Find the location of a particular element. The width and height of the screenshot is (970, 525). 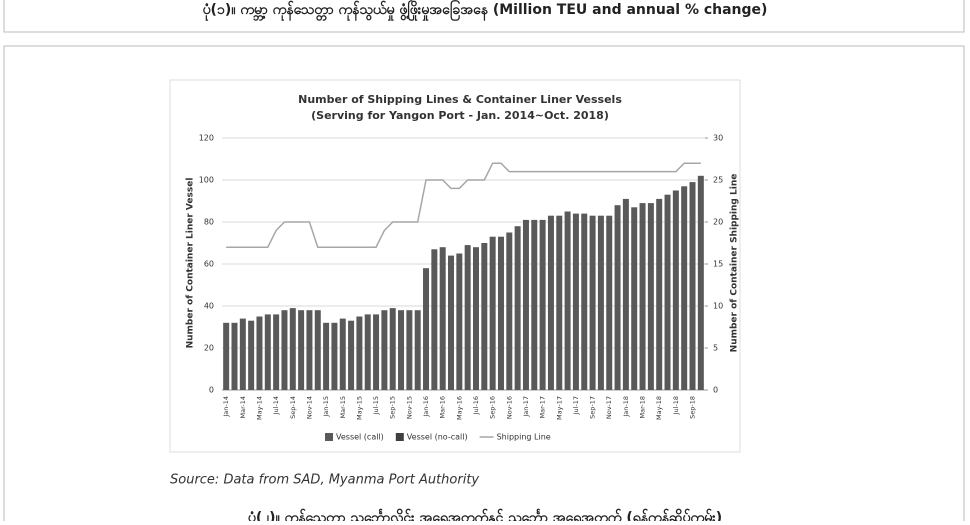

x-tick-label: Jan-16 is located at coordinates (426, 407).